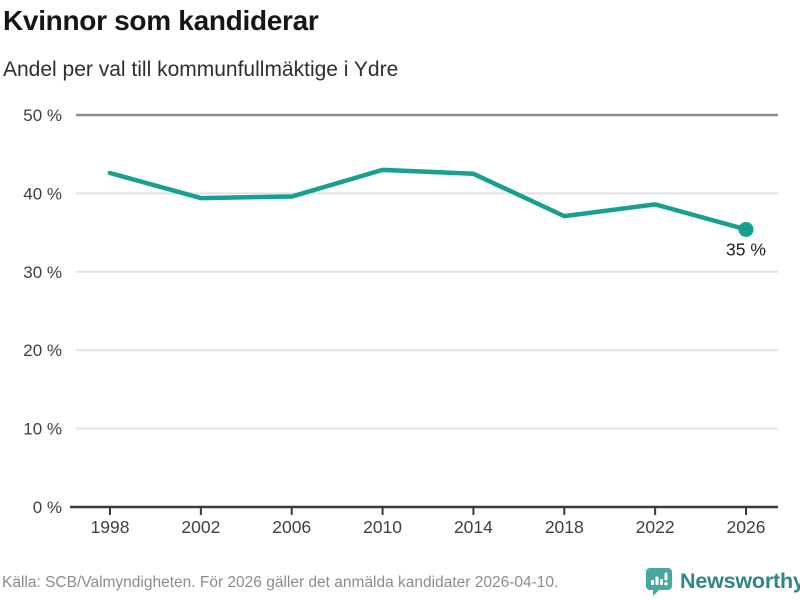  I want to click on x-axis-tick-label: 2010, so click(382, 527).